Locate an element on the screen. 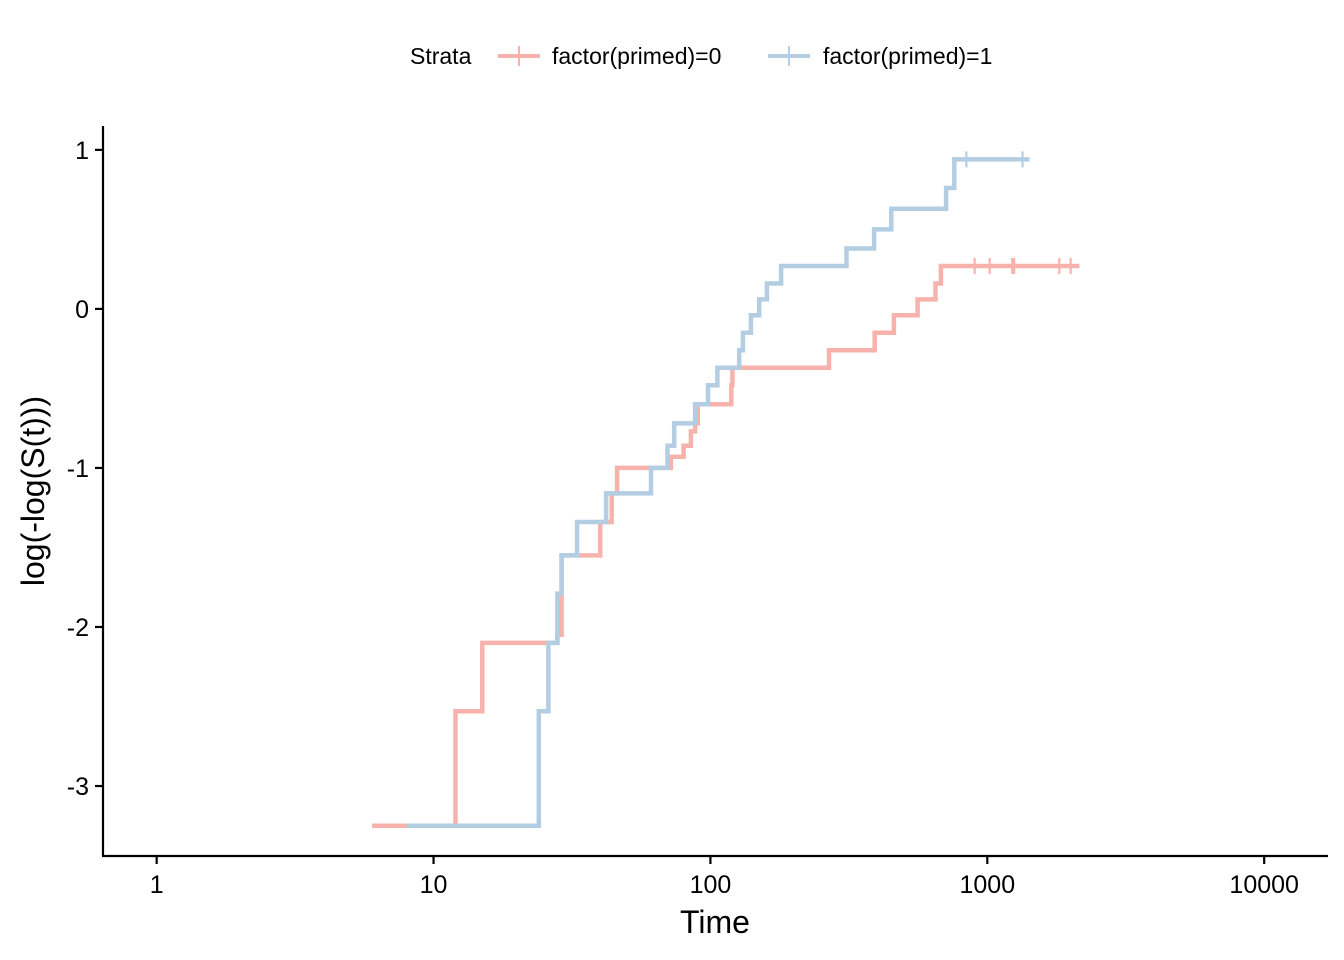 Image resolution: width=1344 pixels, height=960 pixels. x-tick-label: 10000 is located at coordinates (1264, 885).